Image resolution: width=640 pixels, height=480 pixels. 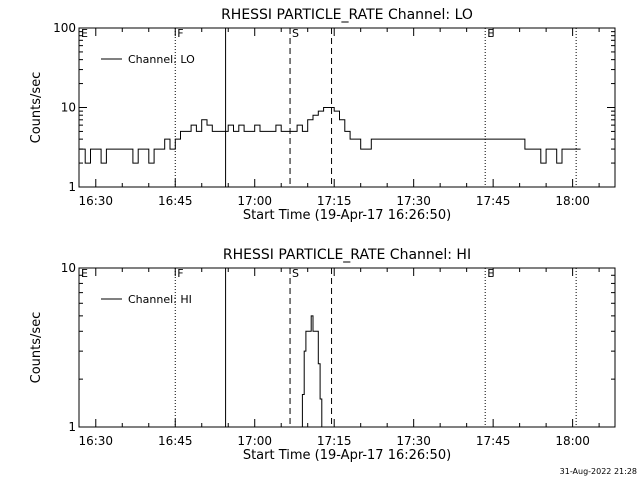 I want to click on panel2-event-marker-label: F, so click(x=180, y=273).